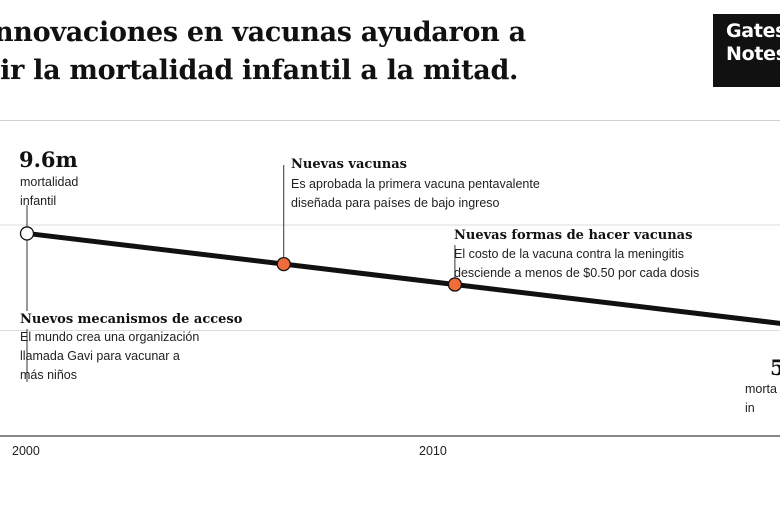  I want to click on logo-line-1: Gates, so click(753, 31).